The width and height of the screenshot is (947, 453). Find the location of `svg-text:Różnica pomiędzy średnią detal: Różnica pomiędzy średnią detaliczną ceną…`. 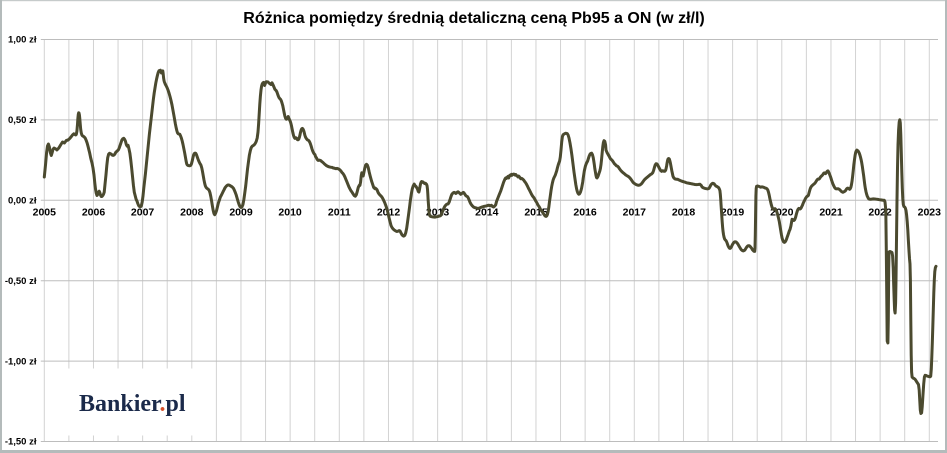

svg-text:Różnica pomiędzy średnią detal: Różnica pomiędzy średnią detaliczną ceną… is located at coordinates (473, 18).